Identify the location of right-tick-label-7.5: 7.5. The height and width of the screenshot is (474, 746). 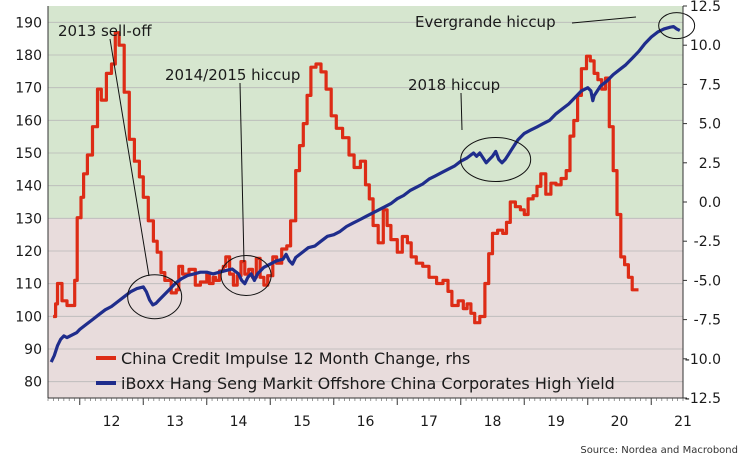
(710, 85).